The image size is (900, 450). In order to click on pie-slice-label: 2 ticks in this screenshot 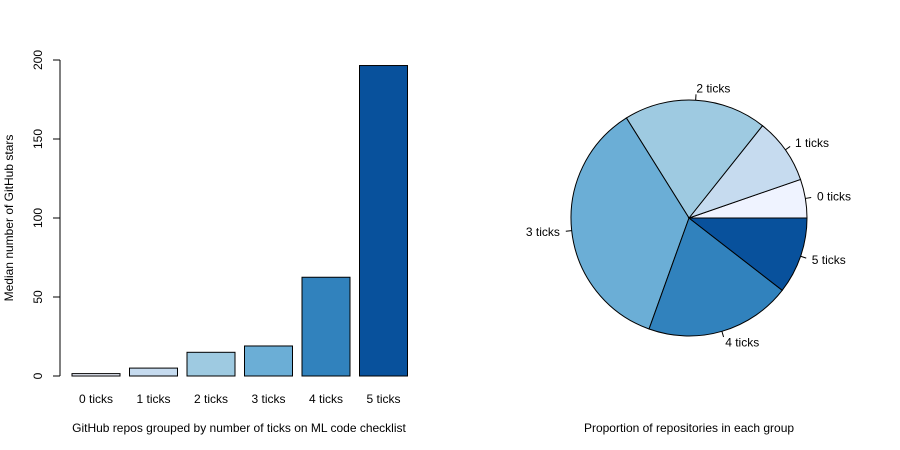, I will do `click(713, 88)`.